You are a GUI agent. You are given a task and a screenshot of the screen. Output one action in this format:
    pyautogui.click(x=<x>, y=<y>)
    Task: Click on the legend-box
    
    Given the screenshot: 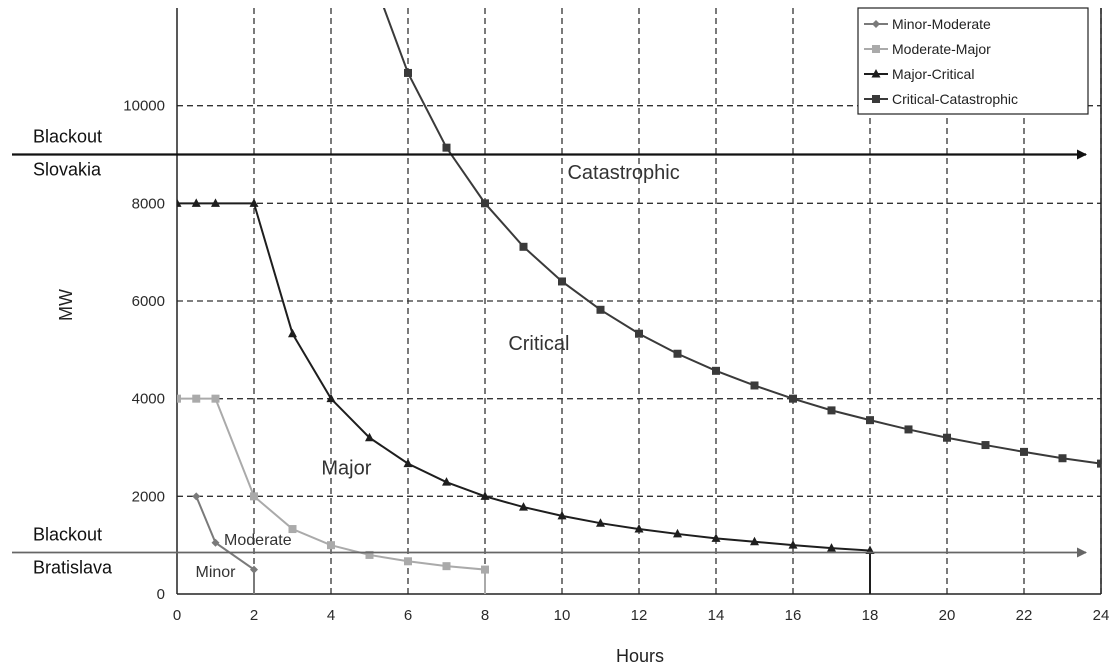 What is the action you would take?
    pyautogui.click(x=973, y=61)
    